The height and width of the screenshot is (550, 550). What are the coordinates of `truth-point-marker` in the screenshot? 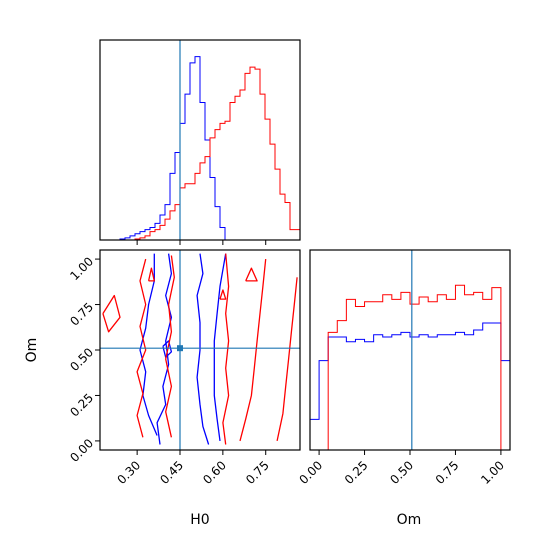 It's located at (180, 348).